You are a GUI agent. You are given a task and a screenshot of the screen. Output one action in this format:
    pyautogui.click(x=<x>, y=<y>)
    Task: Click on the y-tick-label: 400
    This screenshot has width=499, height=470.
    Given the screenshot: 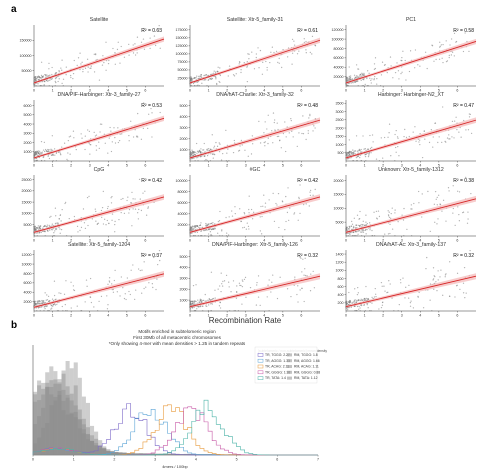 What is the action you would take?
    pyautogui.click(x=341, y=295)
    